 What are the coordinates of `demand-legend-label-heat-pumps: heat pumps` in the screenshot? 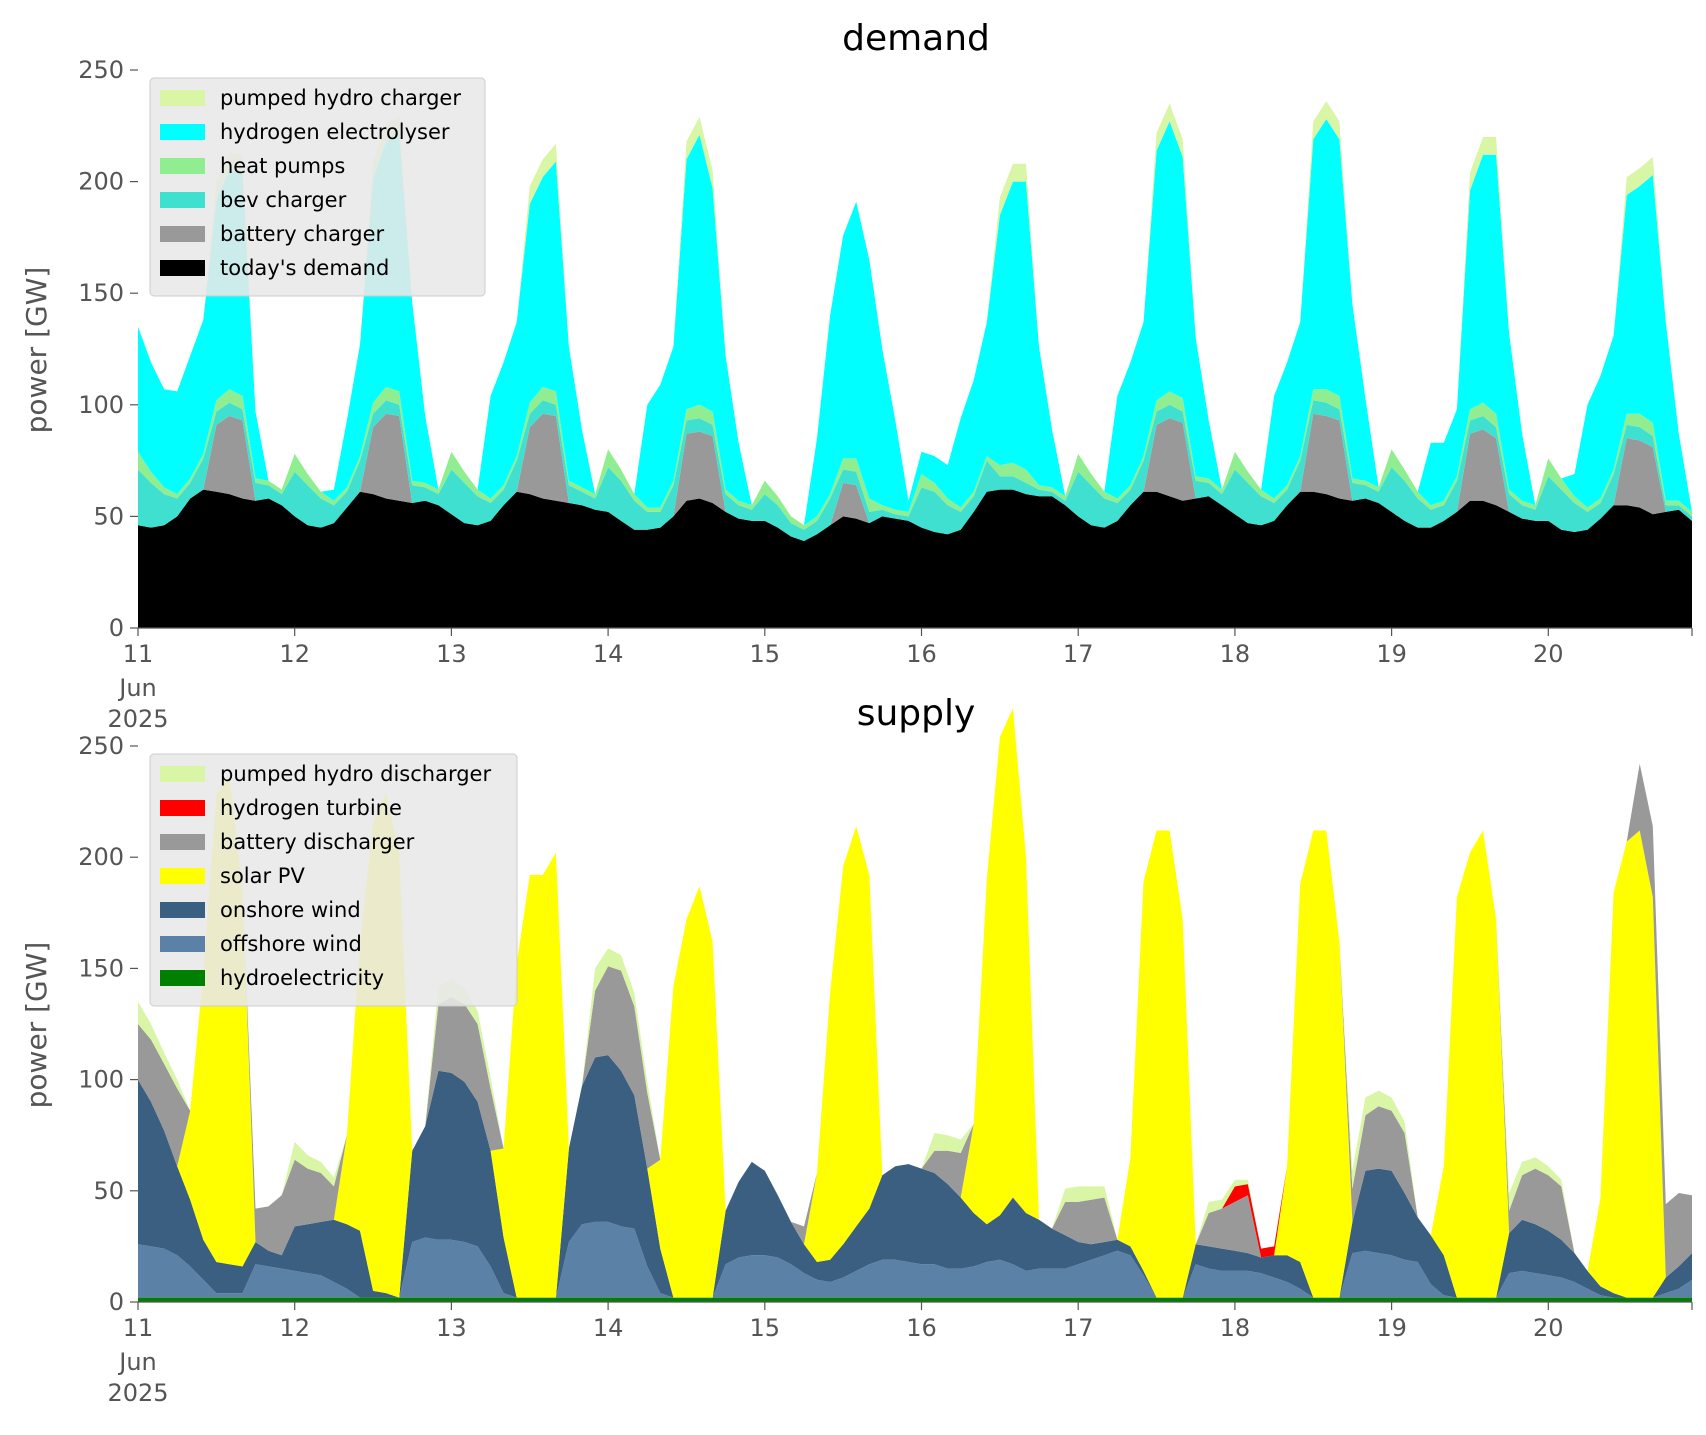 It's located at (282, 166).